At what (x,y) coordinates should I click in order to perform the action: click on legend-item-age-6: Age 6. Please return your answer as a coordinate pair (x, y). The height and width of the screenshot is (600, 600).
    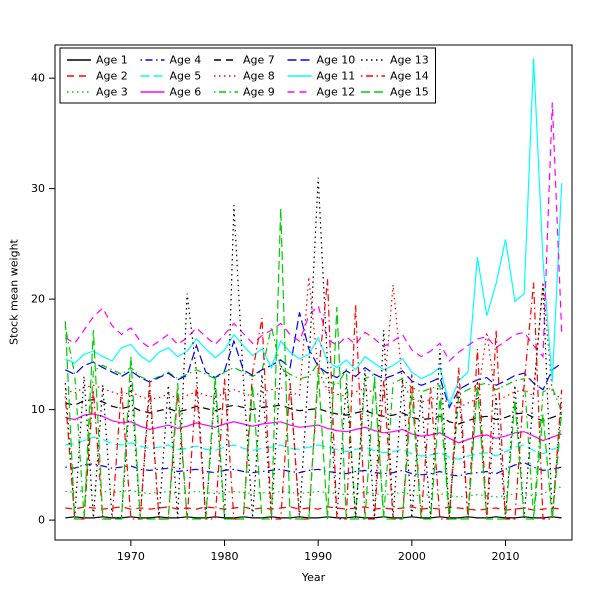
    Looking at the image, I should click on (171, 92).